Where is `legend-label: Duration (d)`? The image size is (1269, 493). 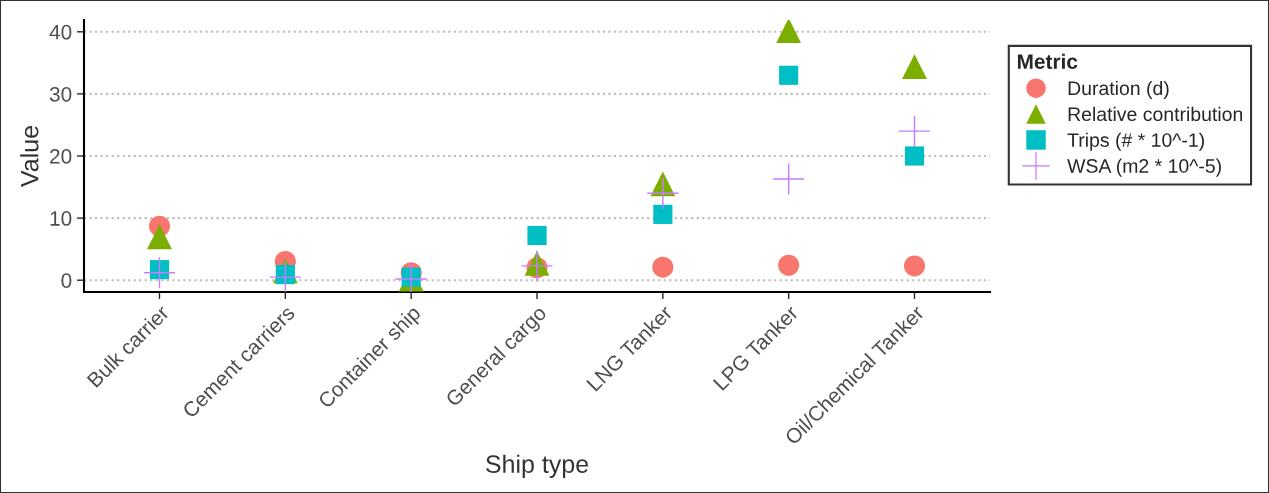
legend-label: Duration (d) is located at coordinates (1118, 89).